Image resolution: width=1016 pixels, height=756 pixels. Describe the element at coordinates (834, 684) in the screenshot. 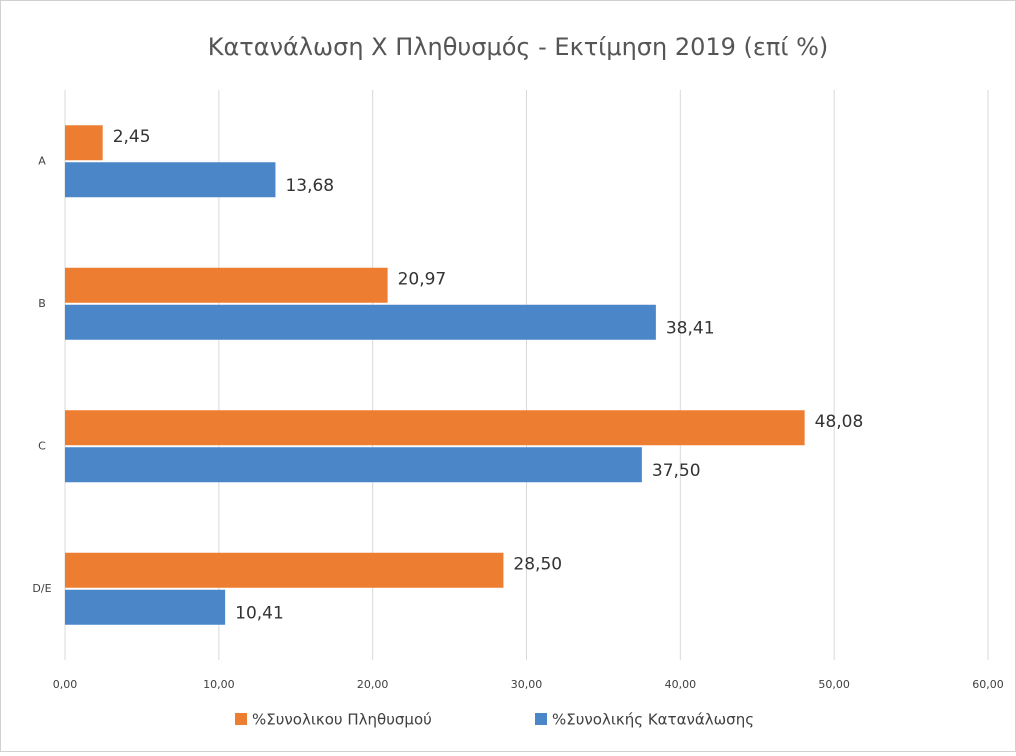

I see `x-tick-label: 50,00` at that location.